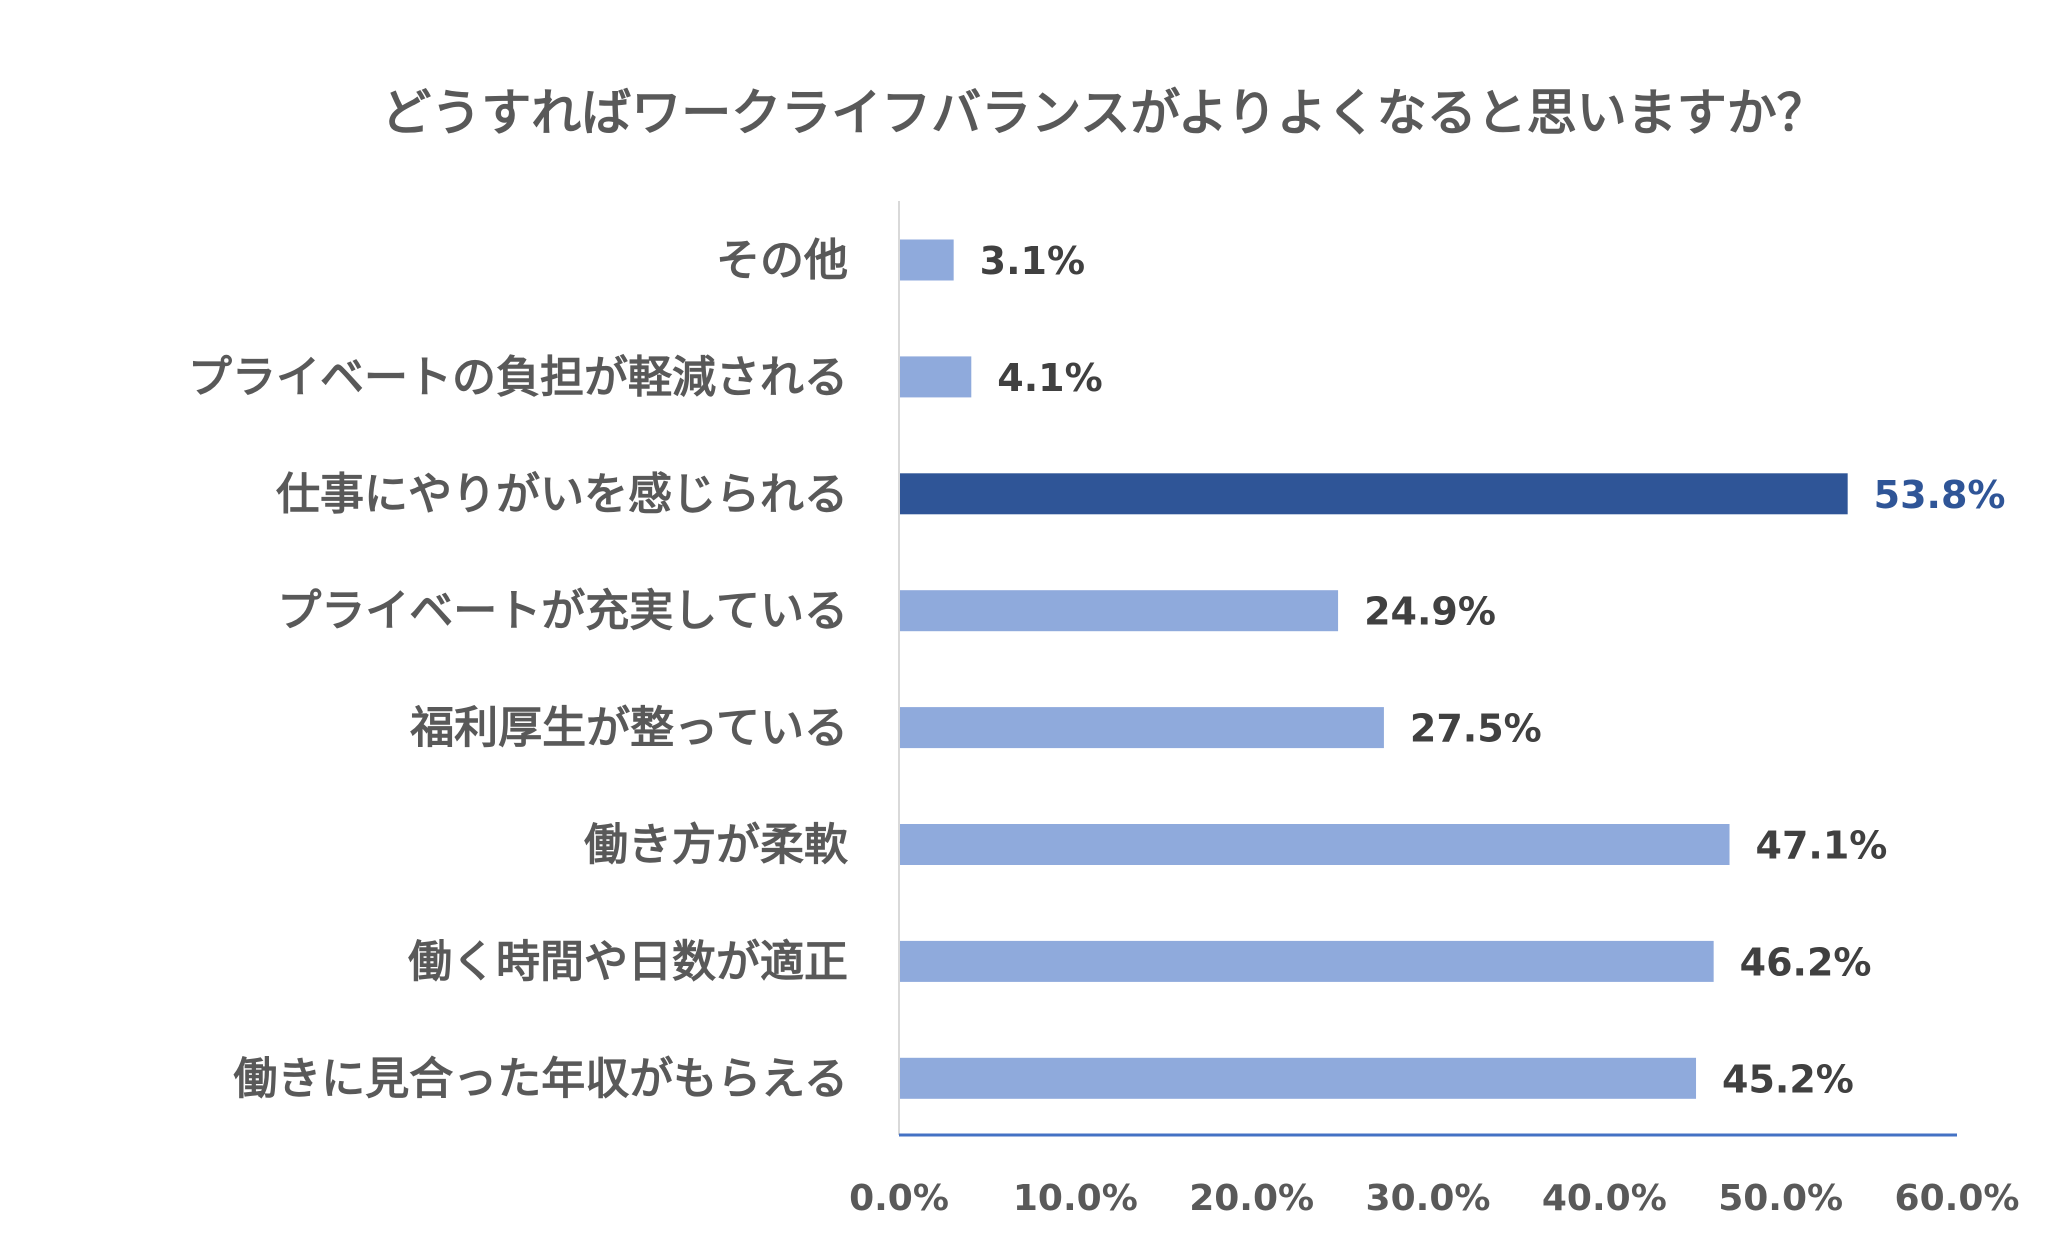 The width and height of the screenshot is (2050, 1237). I want to click on x-tick-label: 30.0%, so click(1428, 1198).